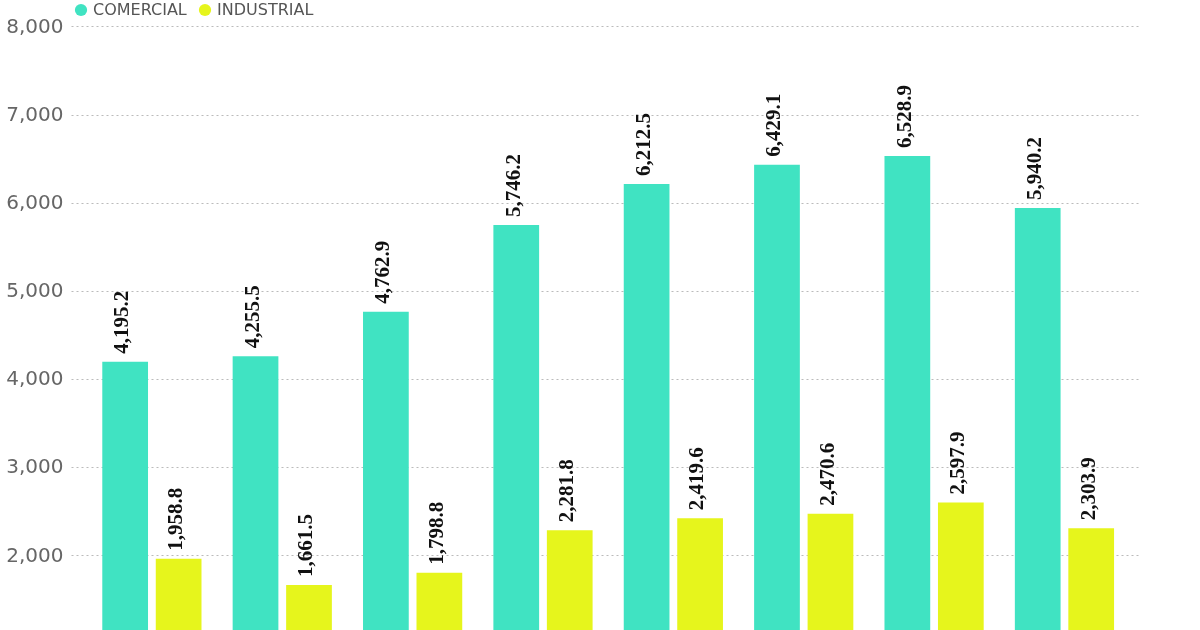 Image resolution: width=1200 pixels, height=630 pixels. I want to click on y-tick-label: 5,000, so click(35, 290).